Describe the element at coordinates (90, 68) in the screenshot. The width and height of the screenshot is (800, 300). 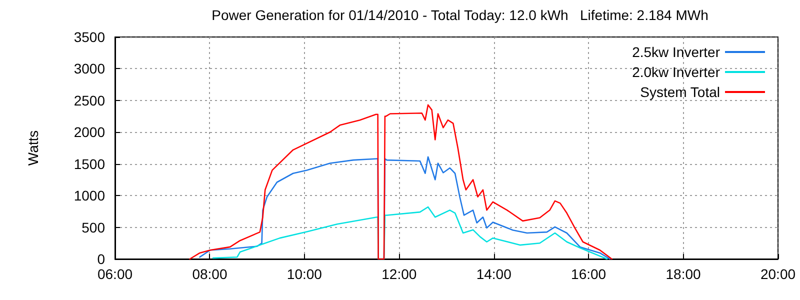
I see `y-tick-label: 3000` at that location.